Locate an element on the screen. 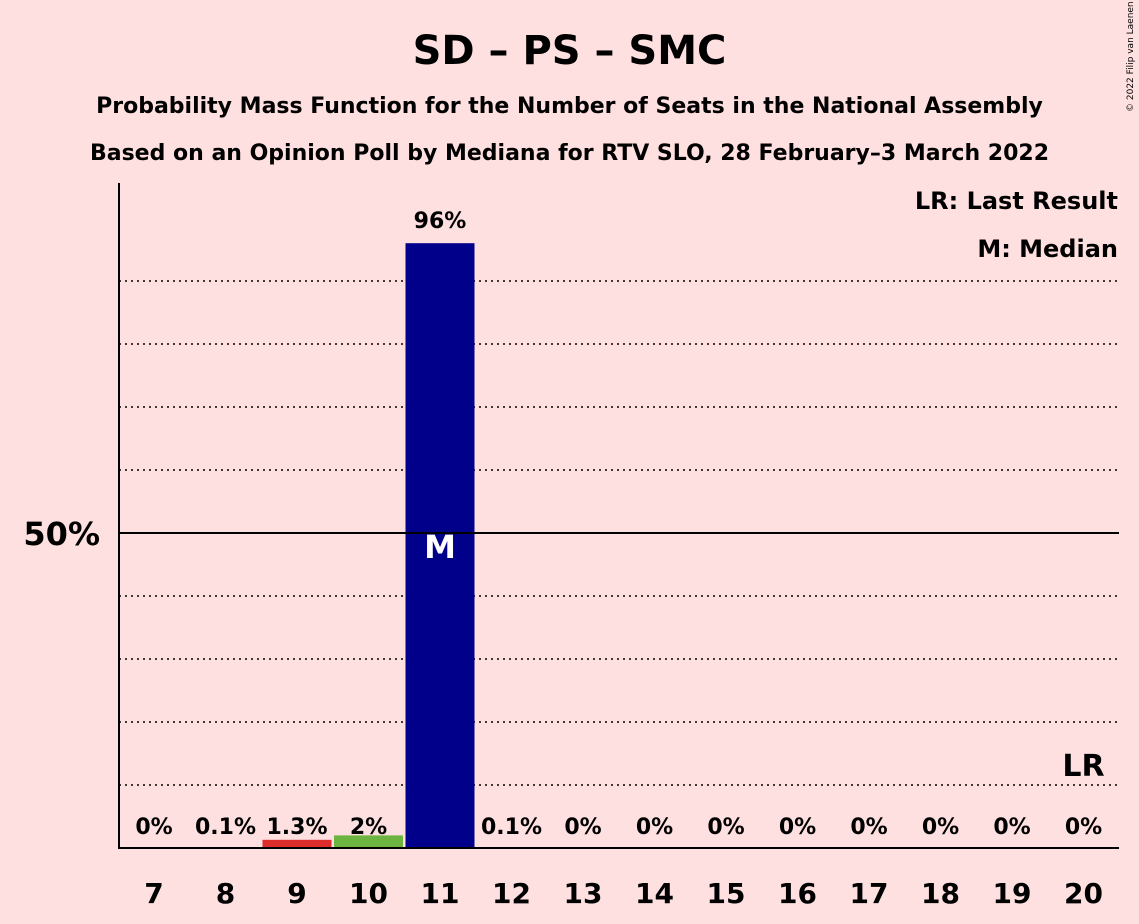 The width and height of the screenshot is (1139, 924). copyright-notice: © 2022 Filip van Laenen is located at coordinates (1131, 56).